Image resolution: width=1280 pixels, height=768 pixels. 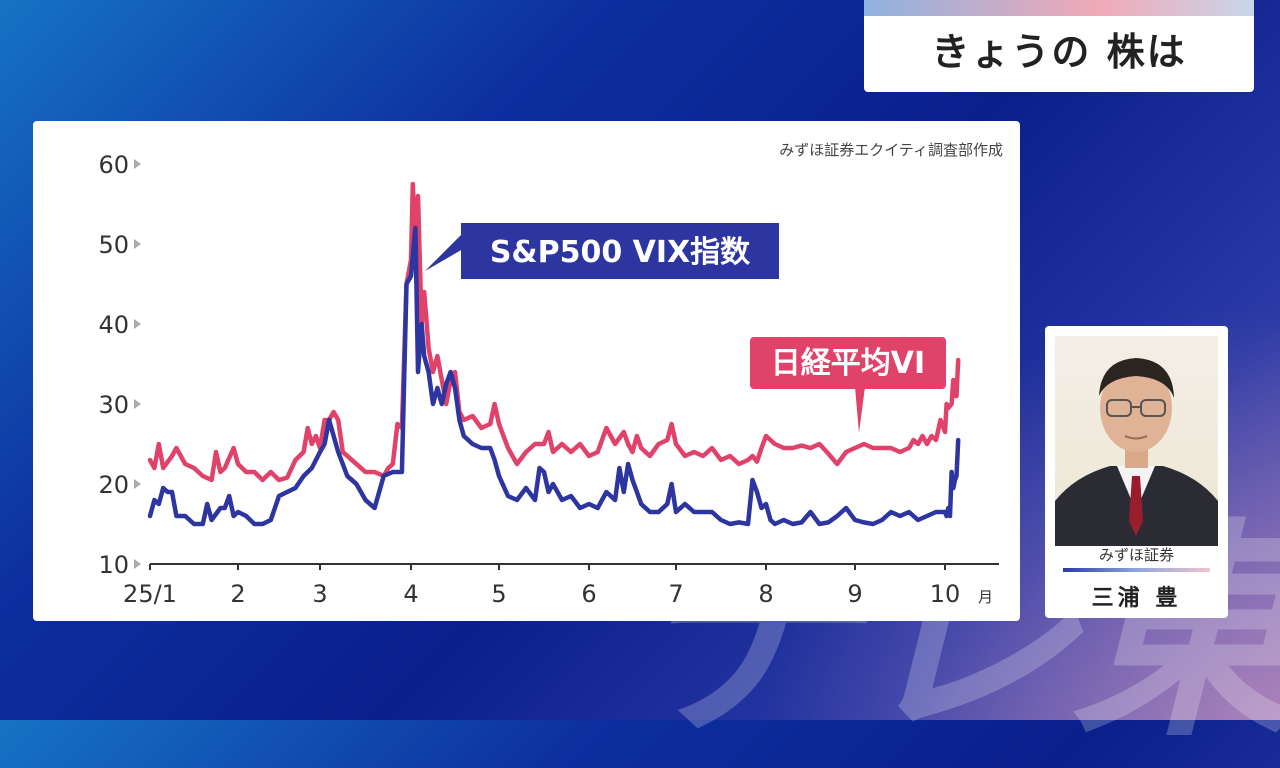 I want to click on x-tick-label: 5, so click(x=498, y=594).